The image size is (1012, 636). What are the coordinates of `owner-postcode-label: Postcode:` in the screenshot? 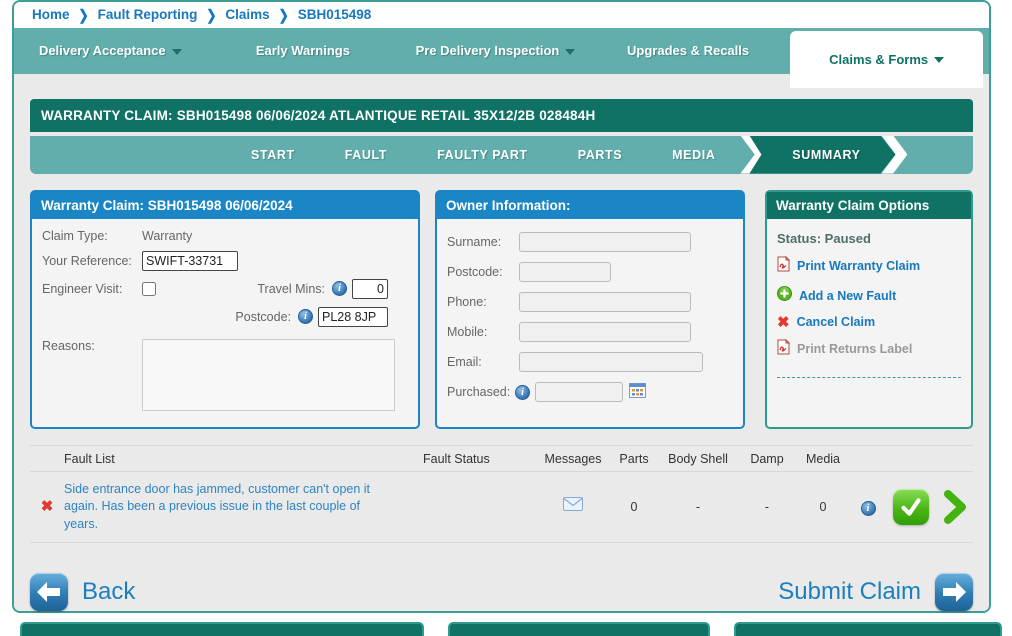 It's located at (475, 271).